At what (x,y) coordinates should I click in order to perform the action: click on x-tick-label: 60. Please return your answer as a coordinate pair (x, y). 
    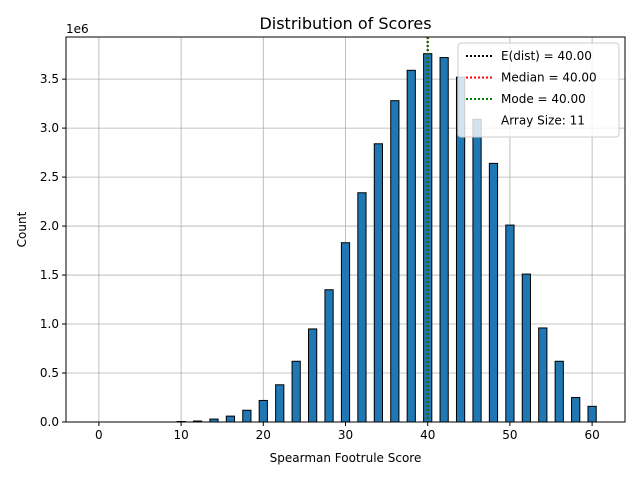
    Looking at the image, I should click on (591, 435).